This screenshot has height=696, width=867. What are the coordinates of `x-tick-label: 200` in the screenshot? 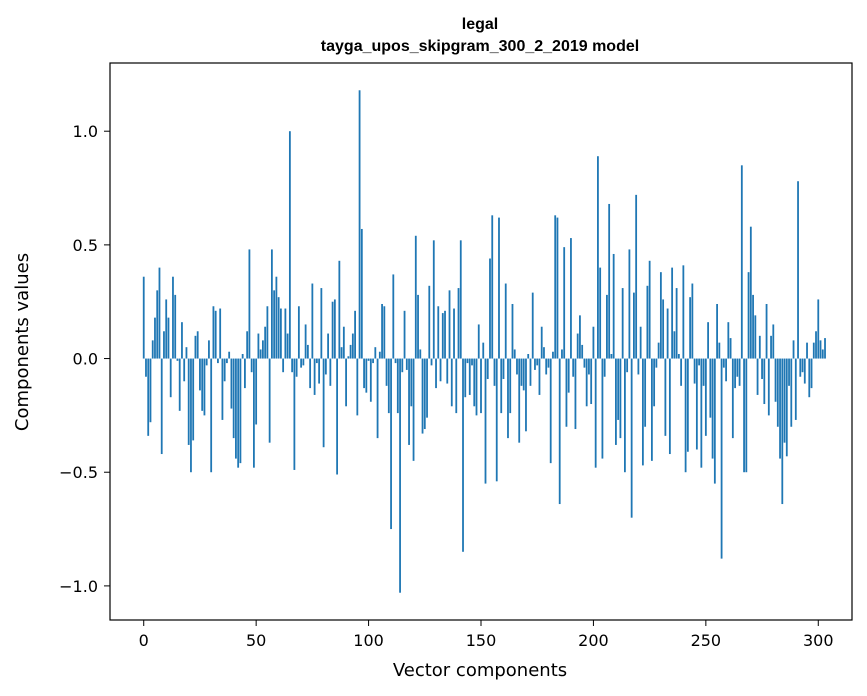 It's located at (593, 640).